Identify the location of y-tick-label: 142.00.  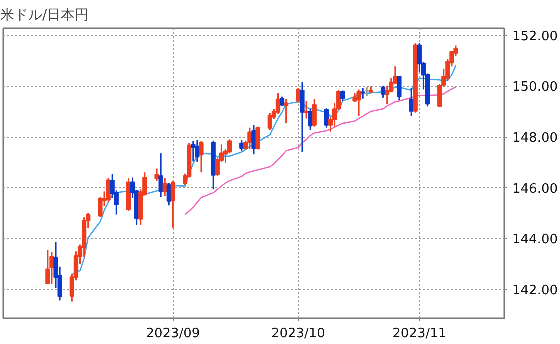
(535, 291).